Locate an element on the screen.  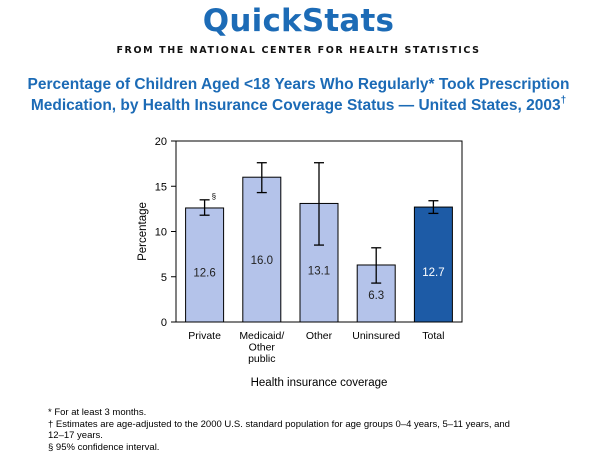
y-tick-label-10: 10 is located at coordinates (161, 233).